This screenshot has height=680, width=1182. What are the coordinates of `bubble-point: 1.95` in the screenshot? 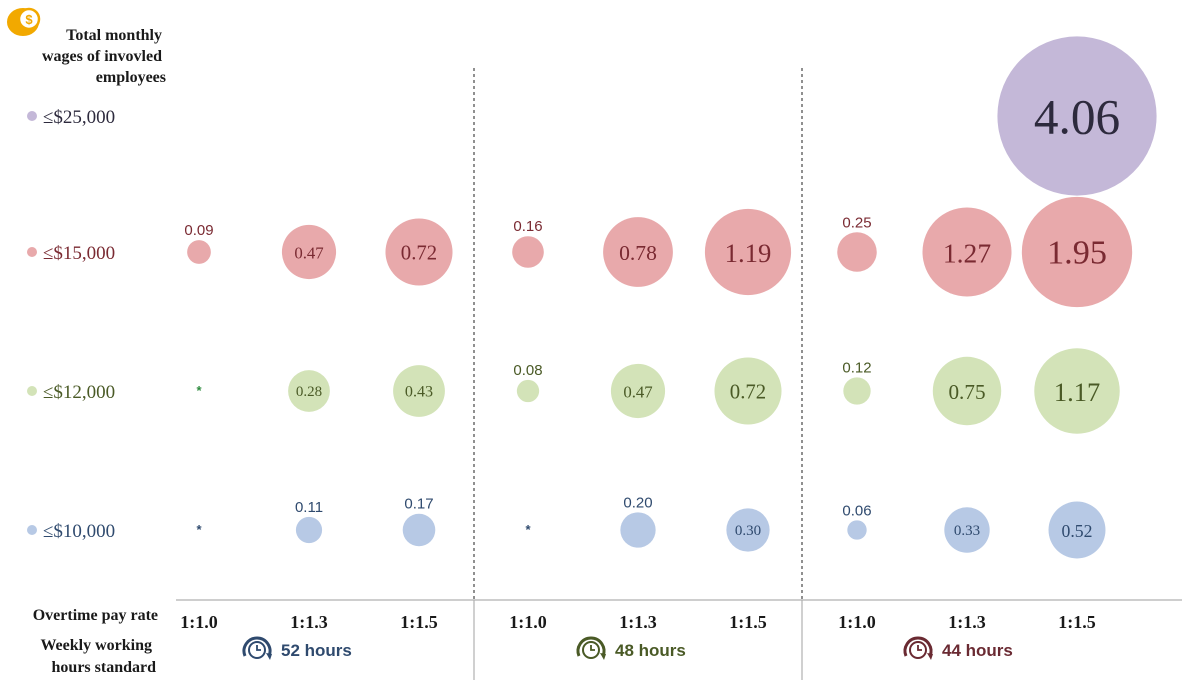 It's located at (1077, 252).